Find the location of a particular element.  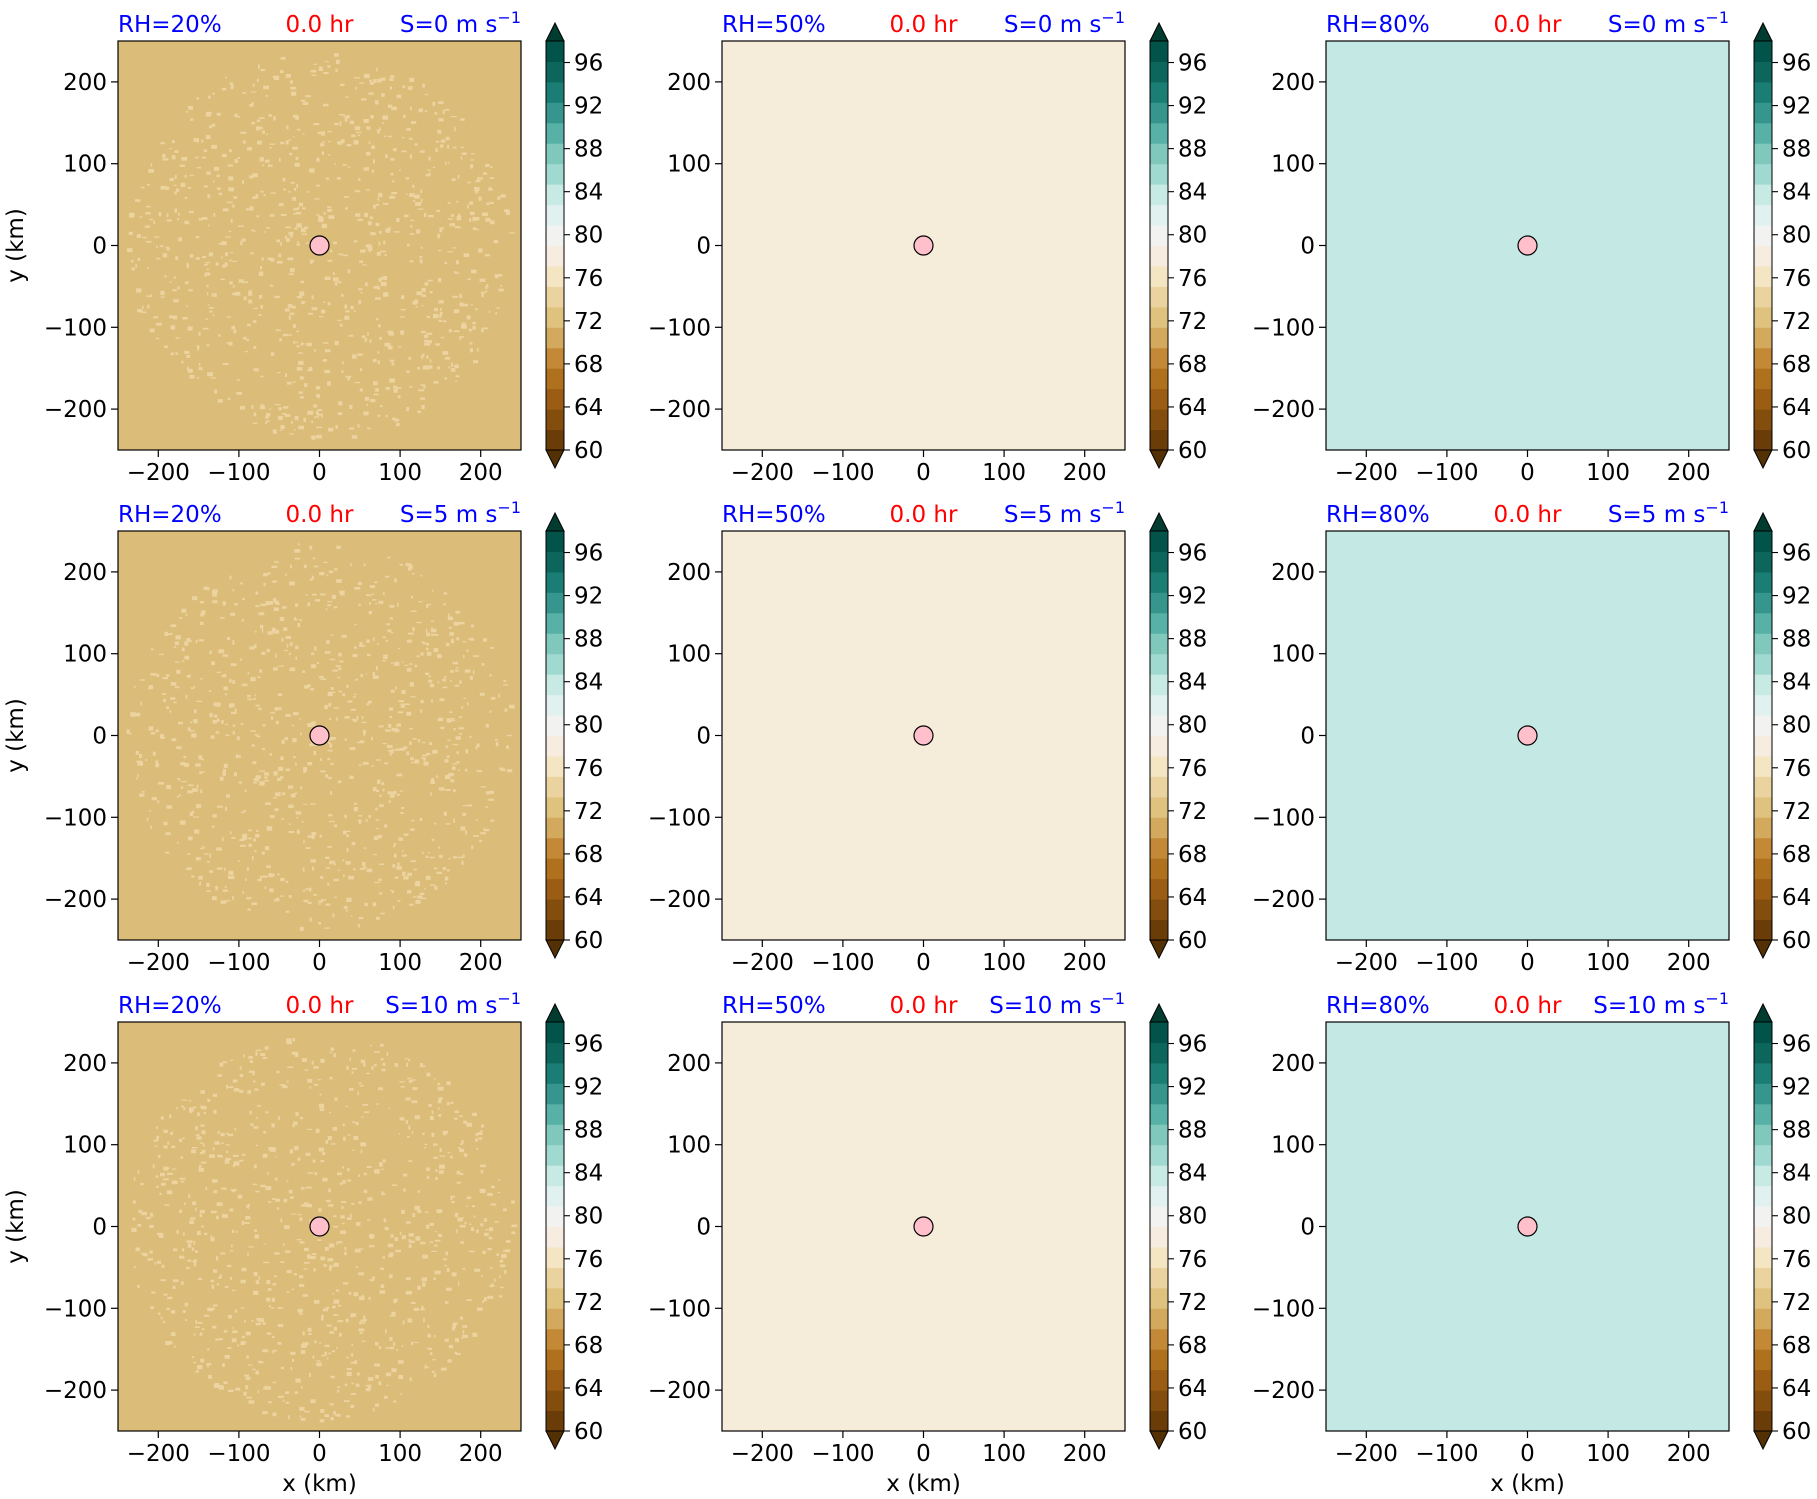

rh-label: RH=20% is located at coordinates (170, 515).